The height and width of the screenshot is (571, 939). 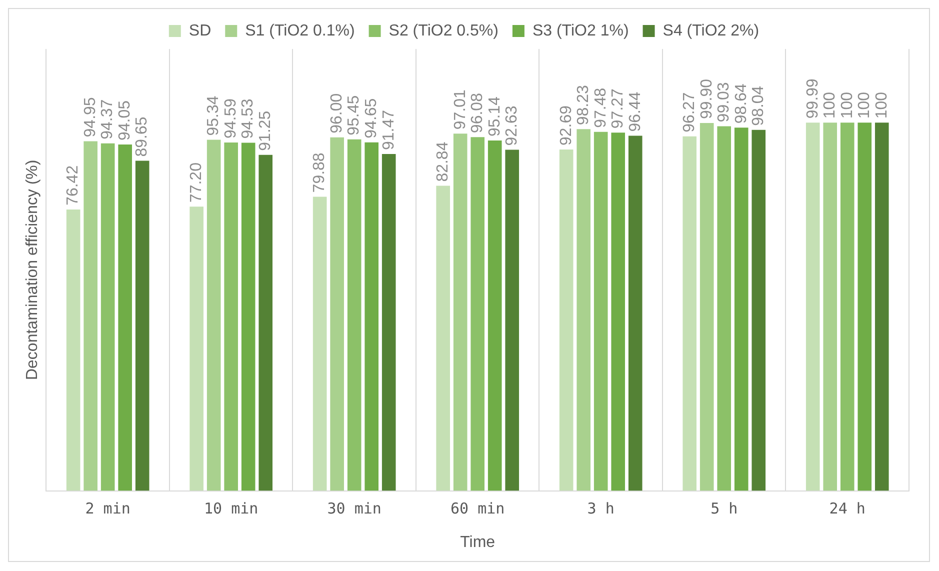 I want to click on data-label: 97.27, so click(x=618, y=108).